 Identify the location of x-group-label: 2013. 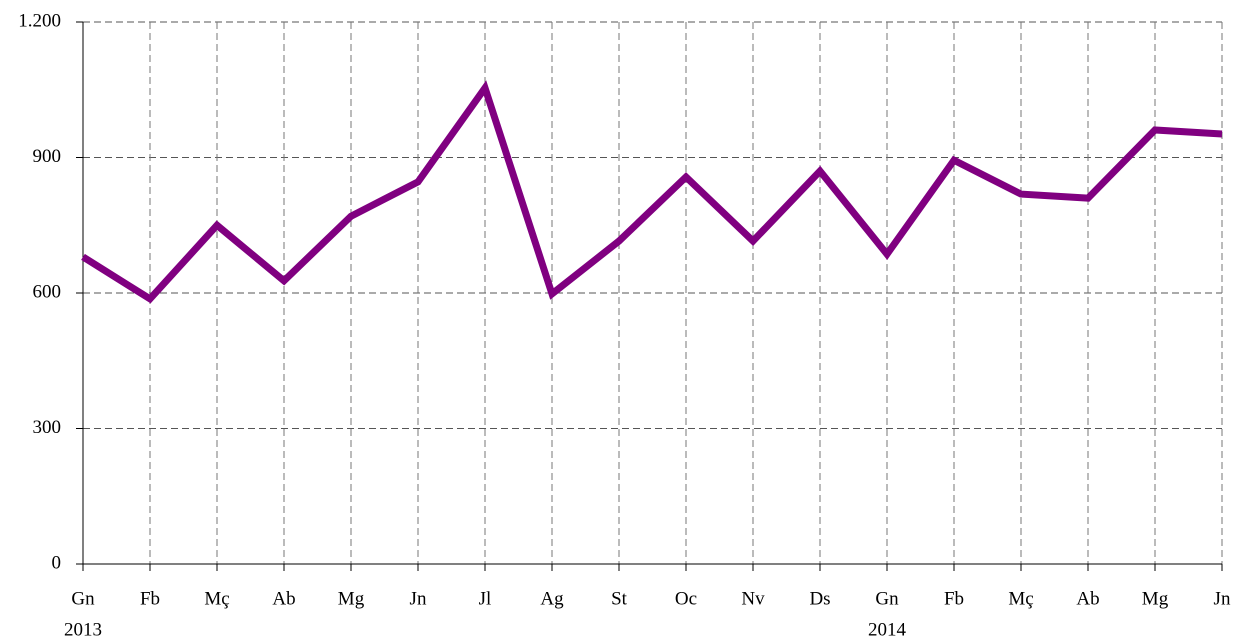
(83, 628).